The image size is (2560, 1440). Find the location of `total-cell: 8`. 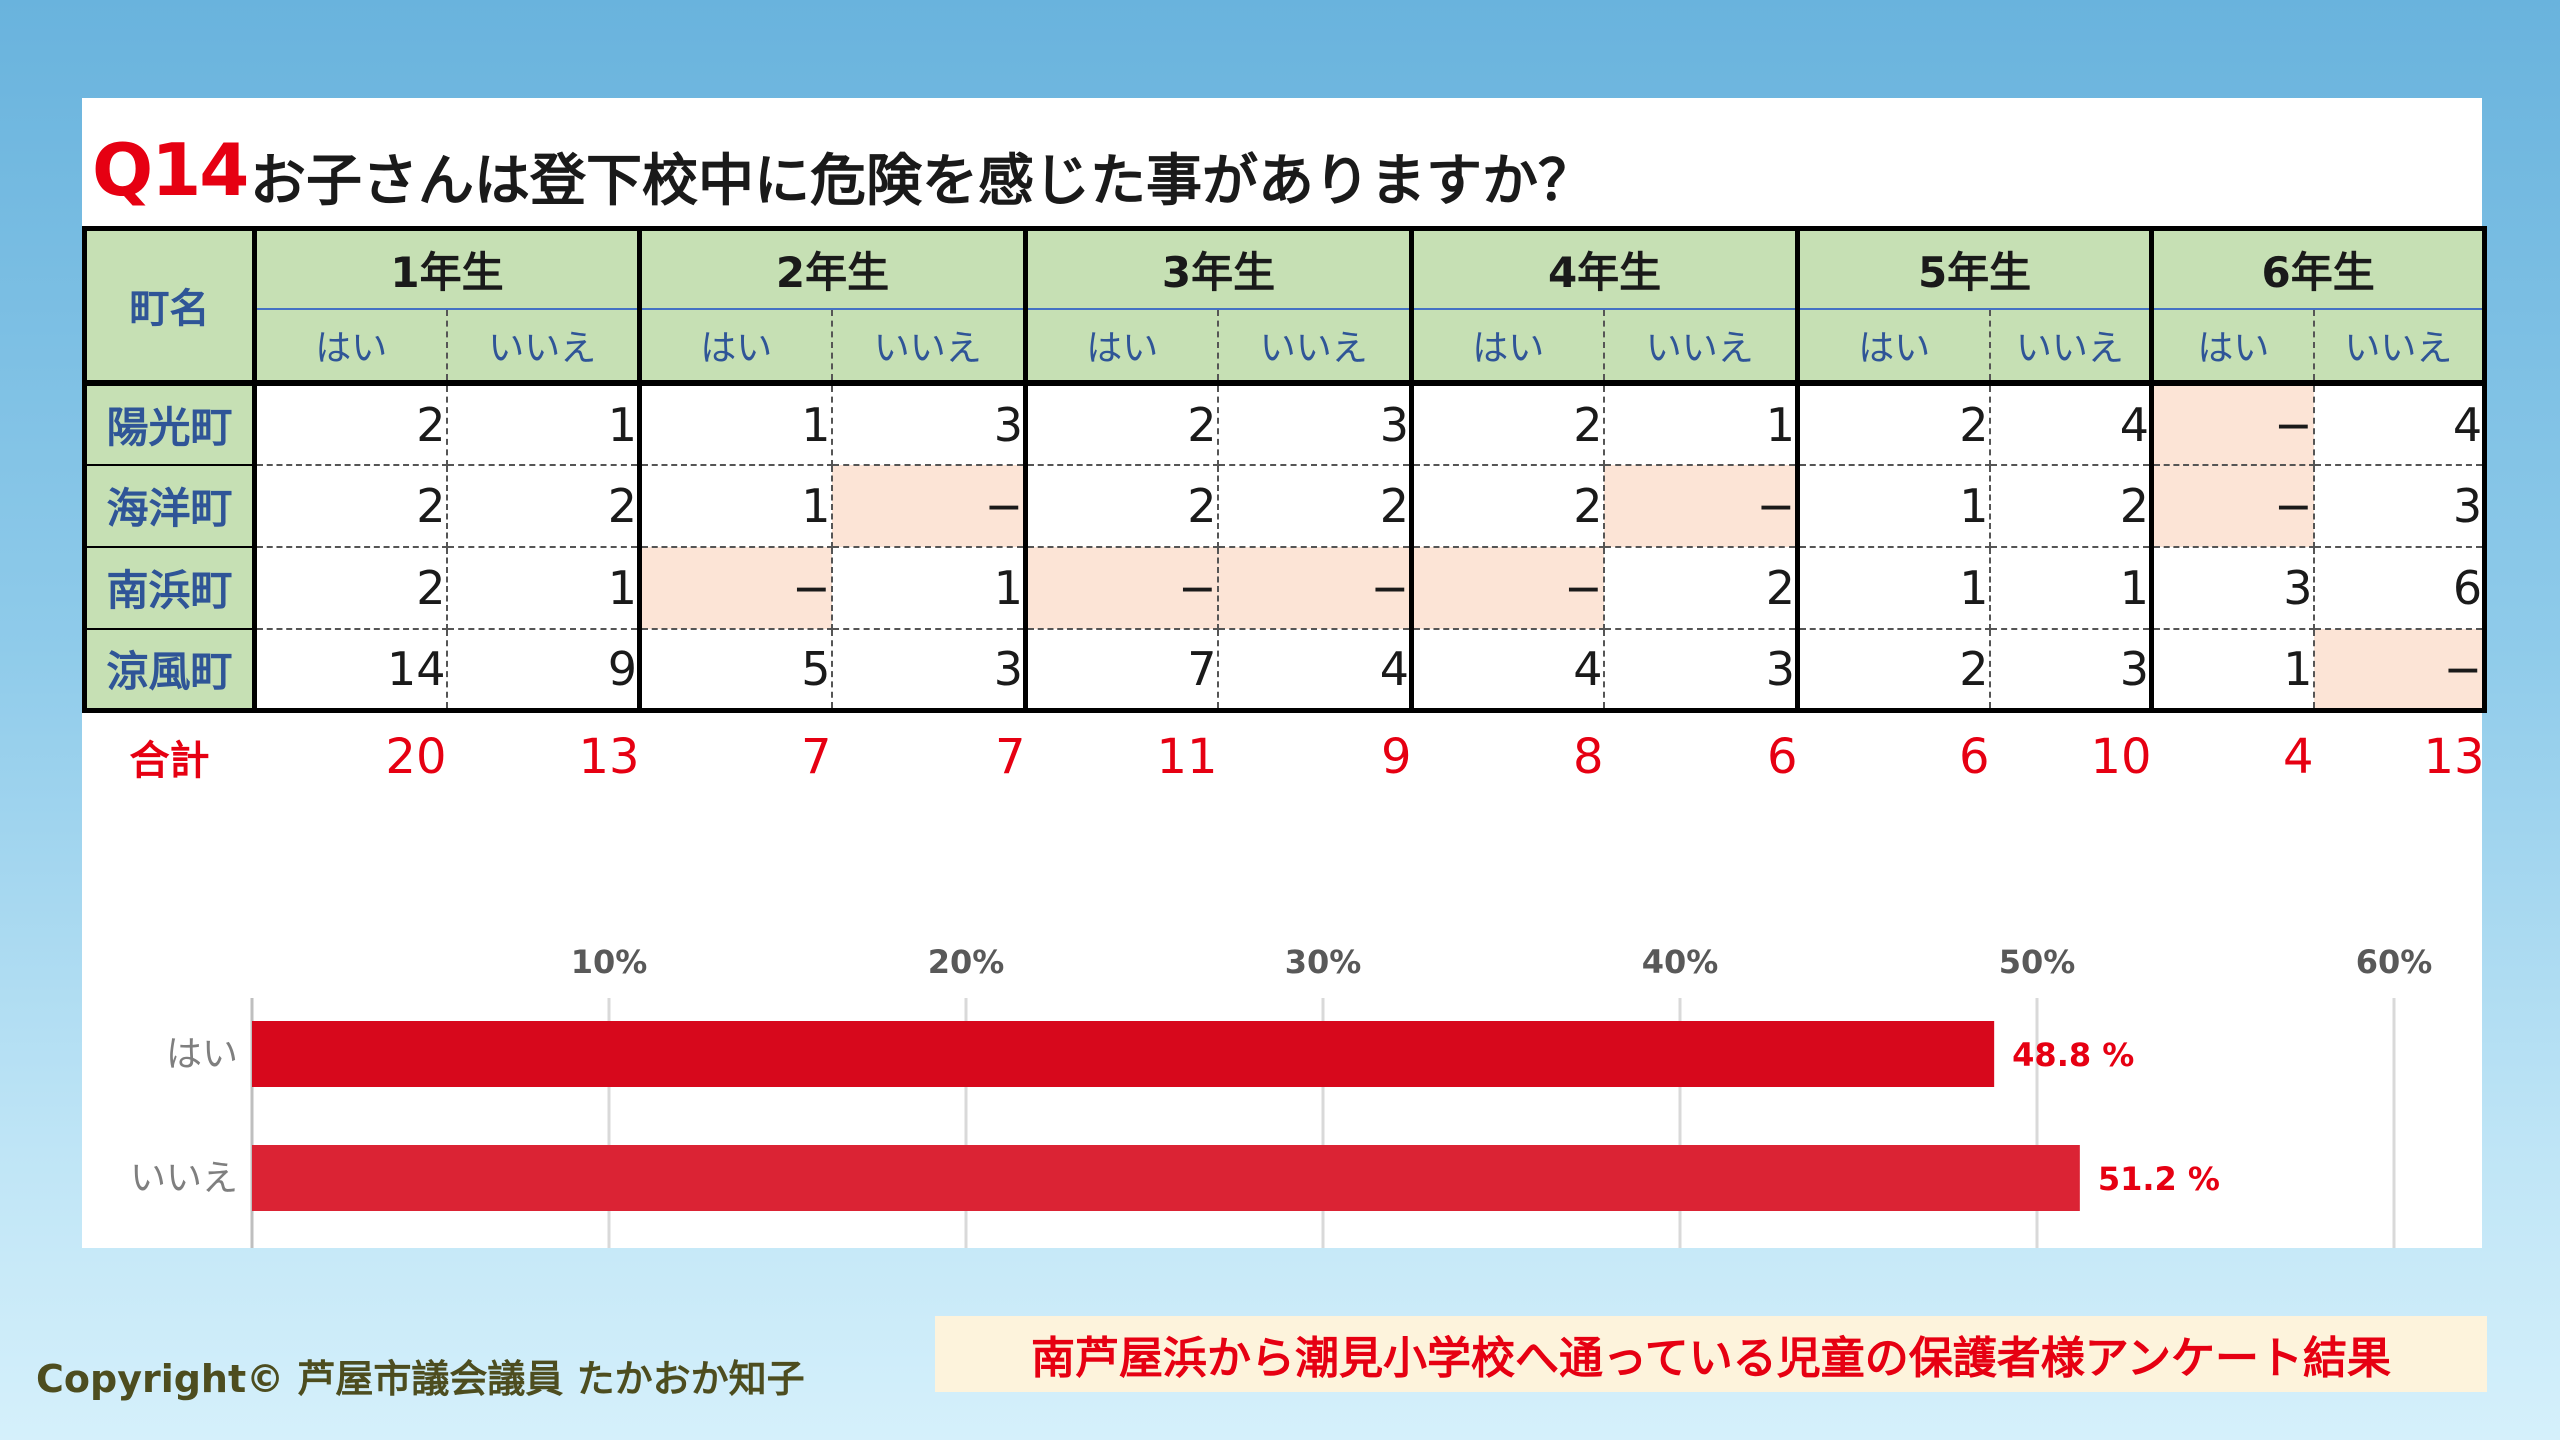

total-cell: 8 is located at coordinates (1588, 756).